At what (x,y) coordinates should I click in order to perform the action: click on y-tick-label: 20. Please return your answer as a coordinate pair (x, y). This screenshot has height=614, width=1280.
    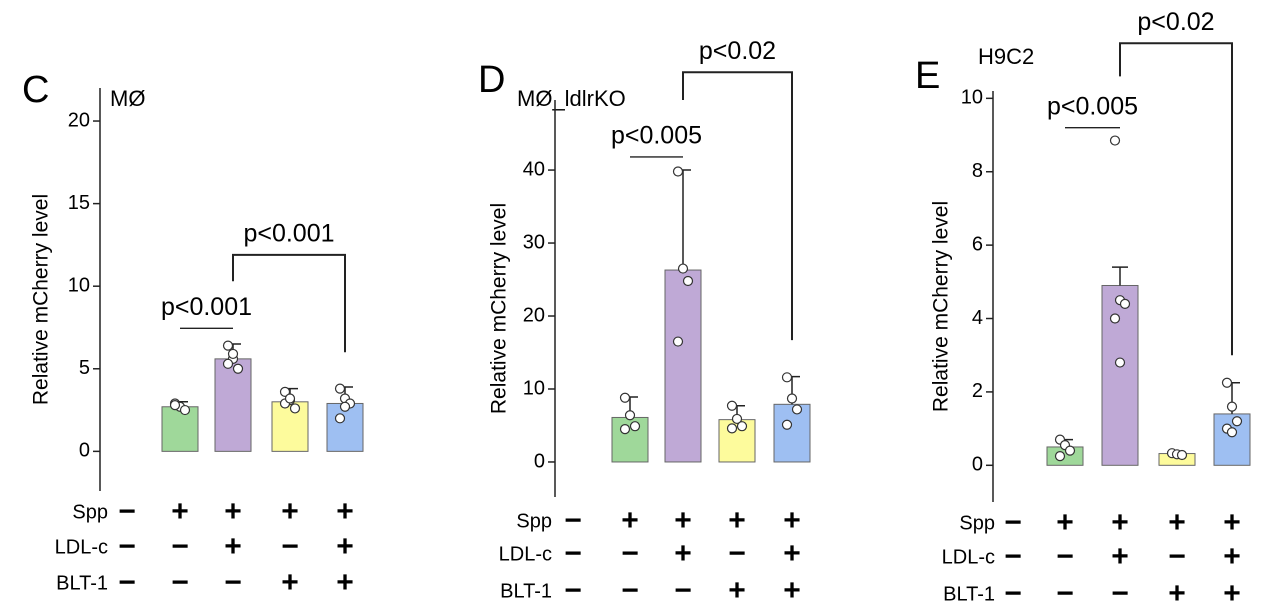
    Looking at the image, I should click on (79, 120).